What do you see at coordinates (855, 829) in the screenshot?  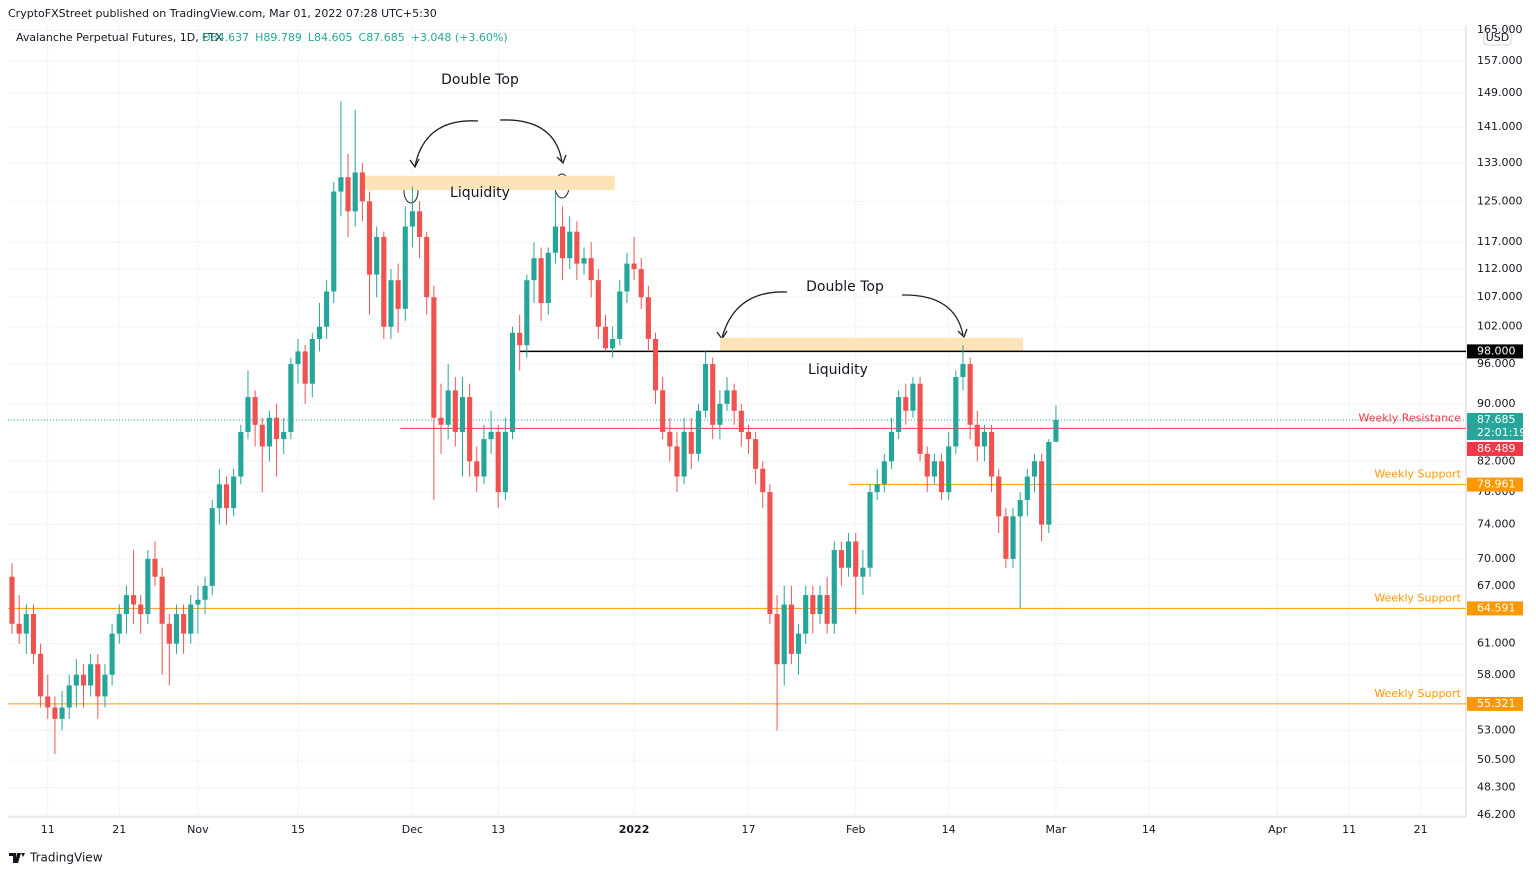 I see `x-tick-label: Feb` at bounding box center [855, 829].